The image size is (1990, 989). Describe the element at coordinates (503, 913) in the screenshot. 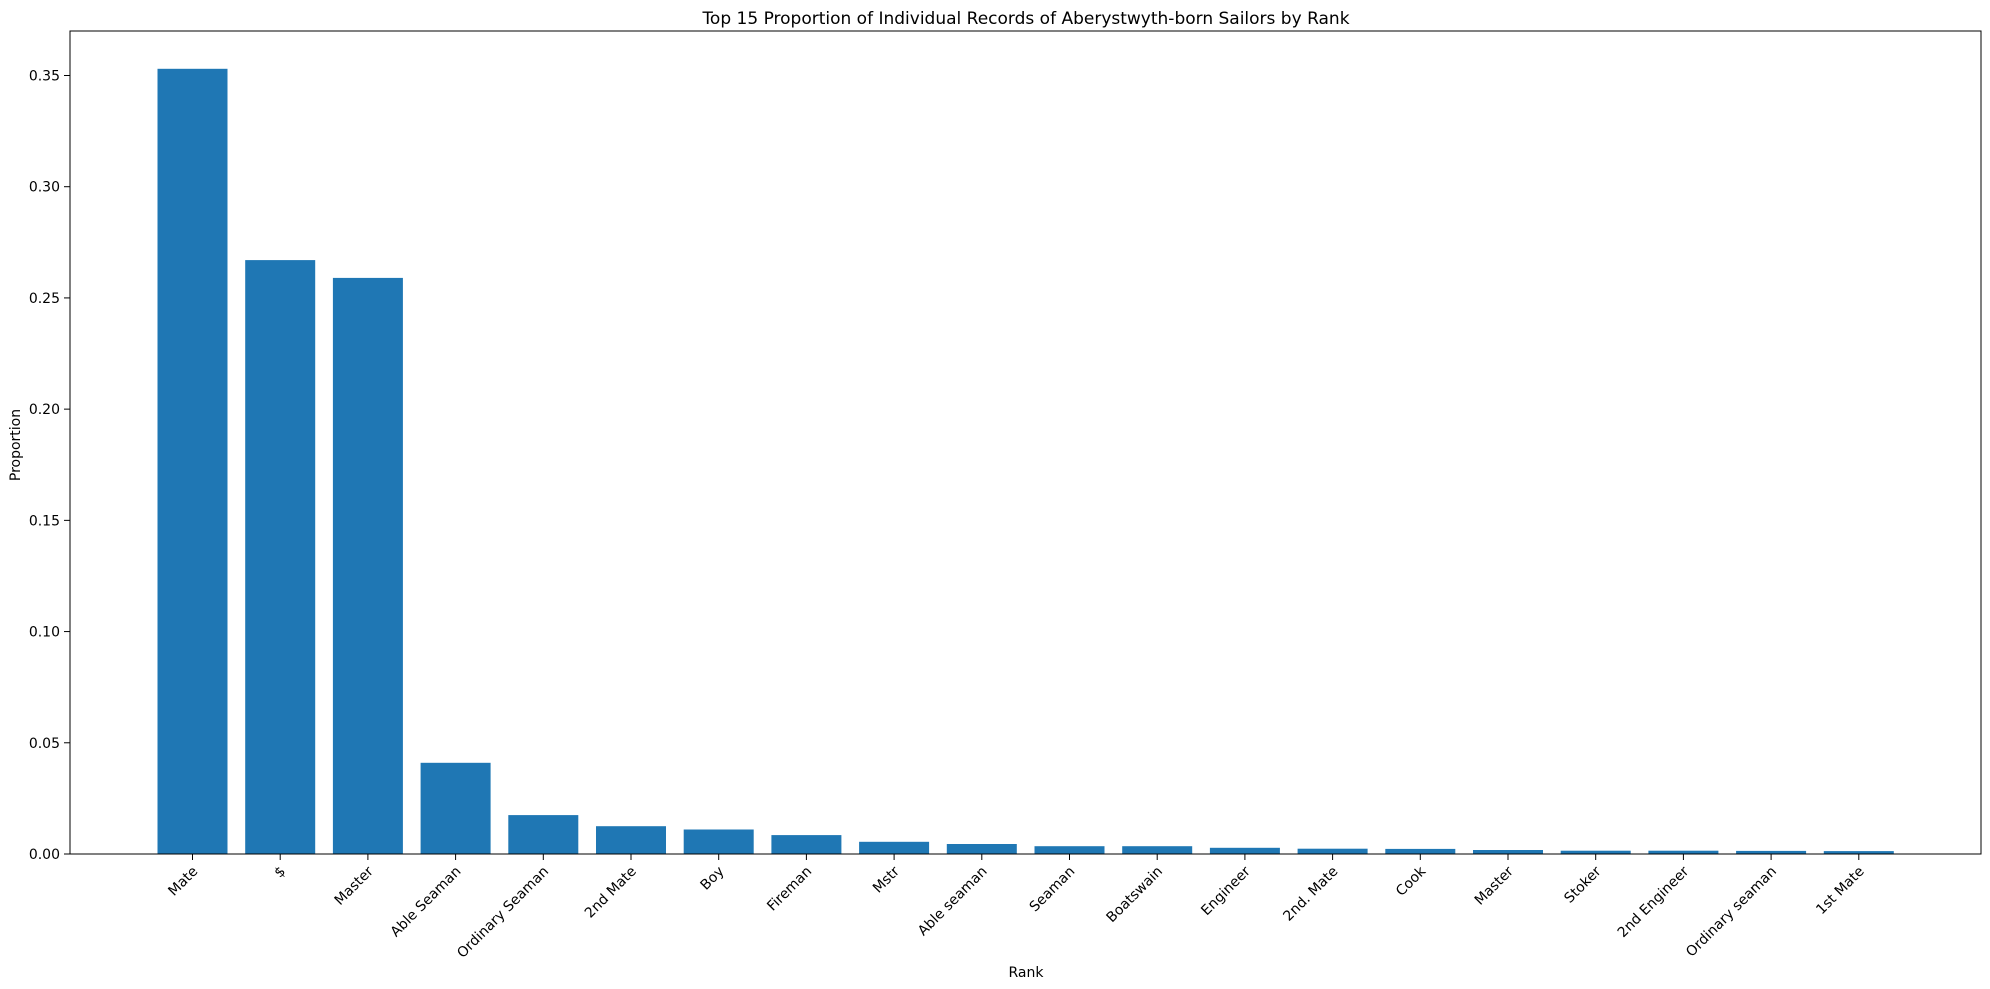

I see `x-tick-label: Ordinary Seaman` at that location.